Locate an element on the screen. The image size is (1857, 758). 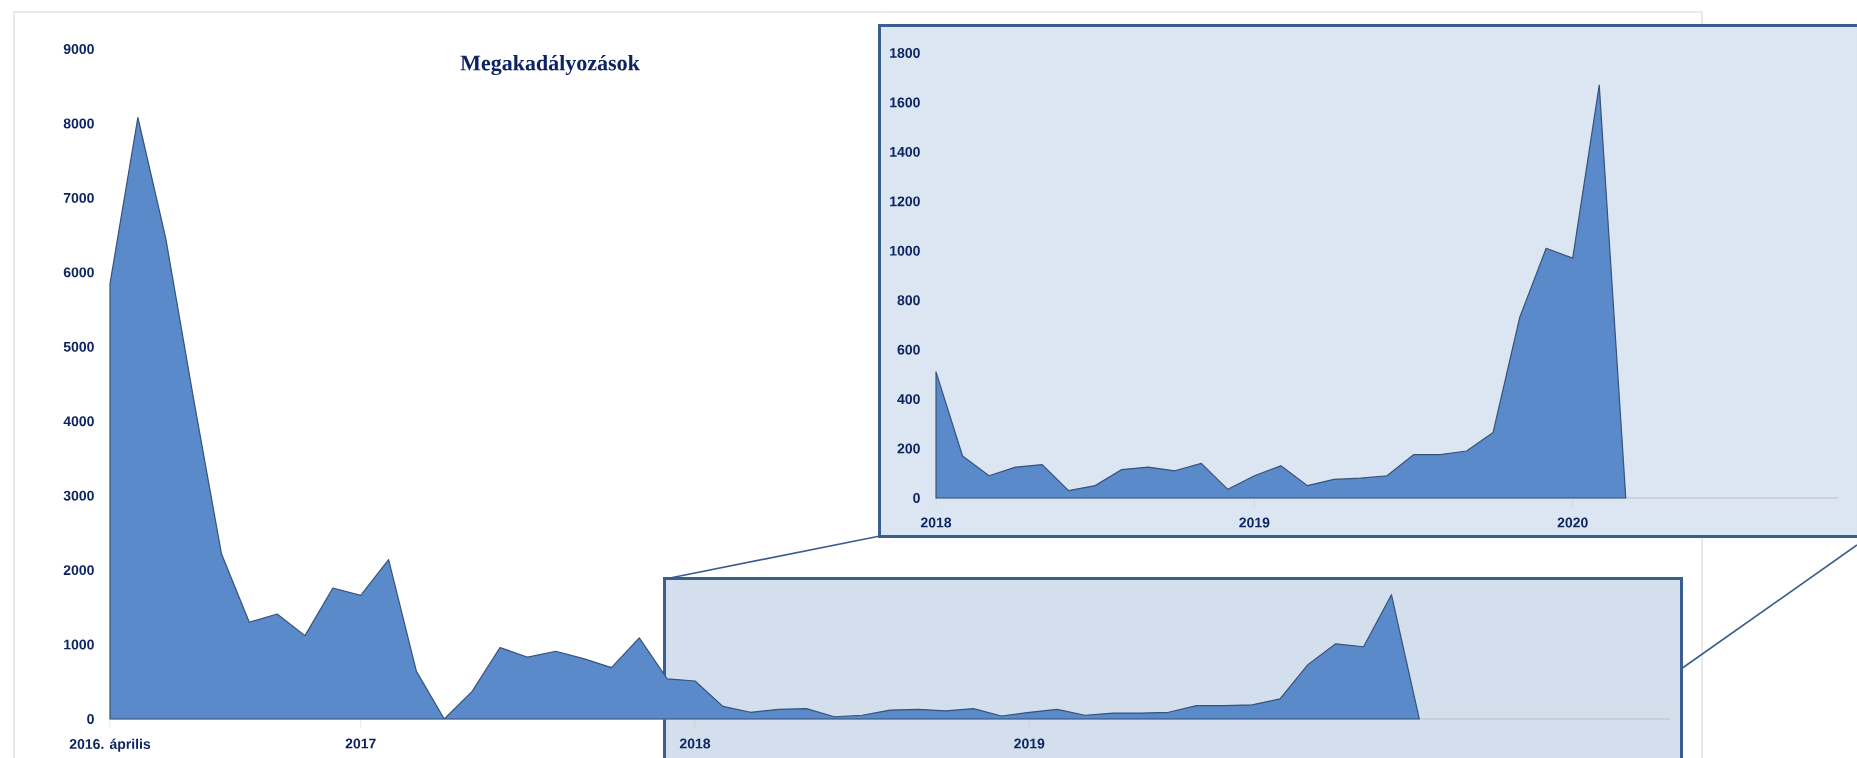
y-tick-label: 1600 is located at coordinates (905, 102).